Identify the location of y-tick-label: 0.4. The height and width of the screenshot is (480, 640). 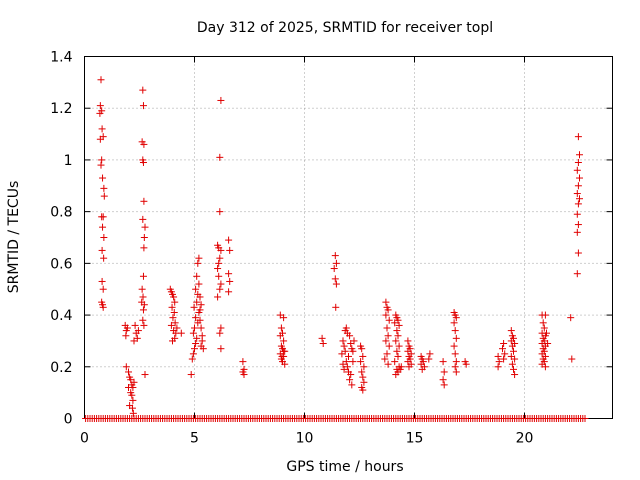
(61, 316).